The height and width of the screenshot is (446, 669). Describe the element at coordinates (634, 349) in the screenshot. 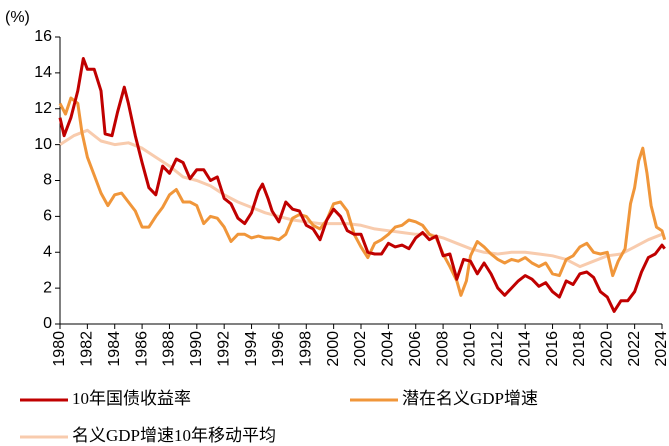

I see `x-tick-label: 2022` at that location.